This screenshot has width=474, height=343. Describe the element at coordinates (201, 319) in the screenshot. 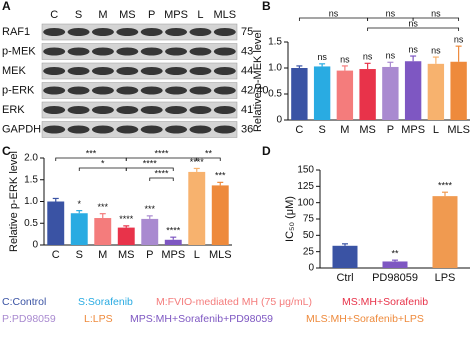

I see `legend-entry: MPS:MH+Sorafenib+PD98059` at that location.